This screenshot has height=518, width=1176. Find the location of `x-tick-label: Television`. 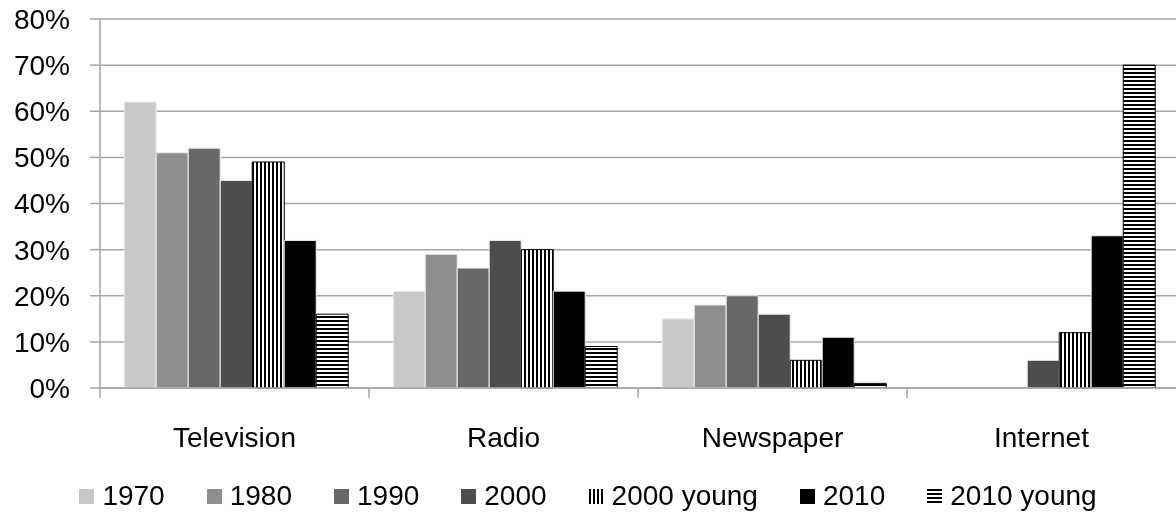

x-tick-label: Television is located at coordinates (234, 437).